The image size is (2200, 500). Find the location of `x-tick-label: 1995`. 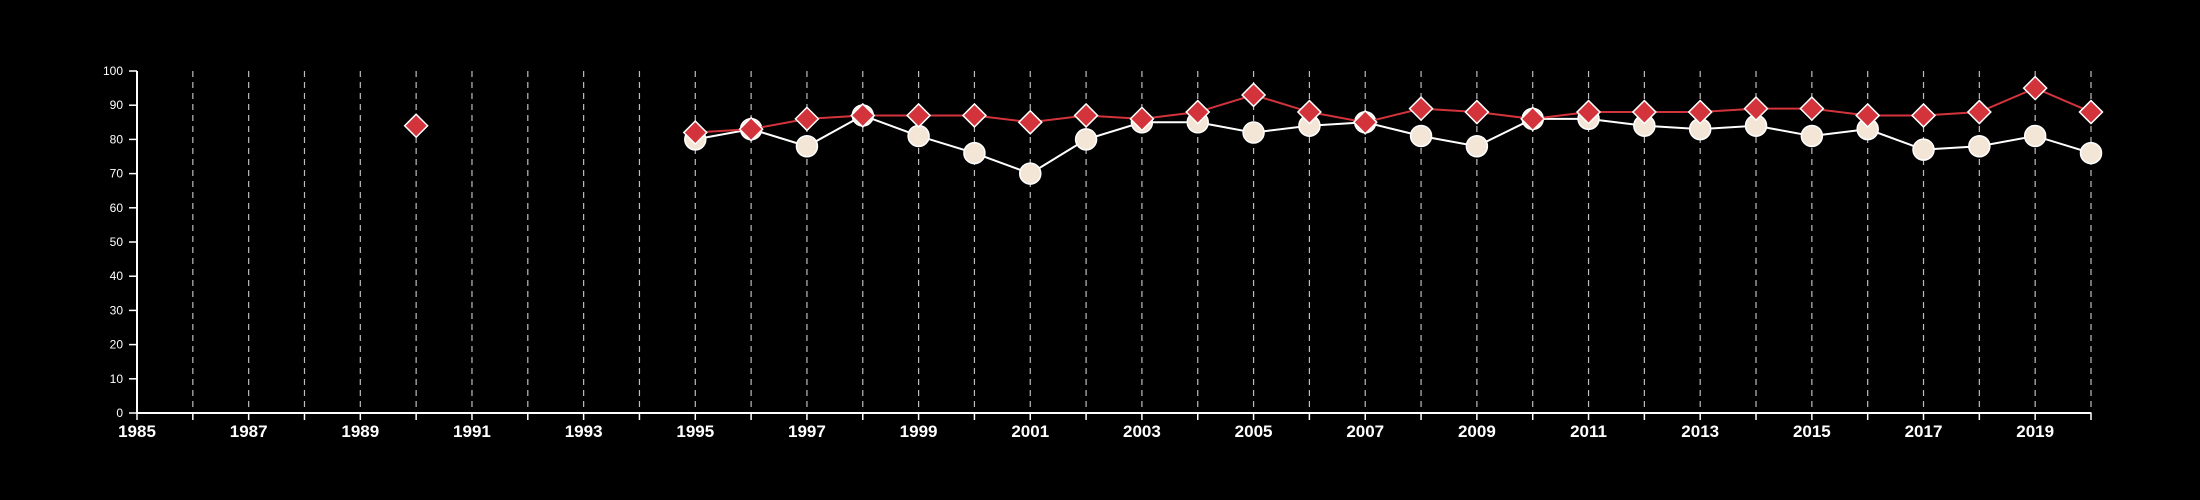

x-tick-label: 1995 is located at coordinates (695, 431).